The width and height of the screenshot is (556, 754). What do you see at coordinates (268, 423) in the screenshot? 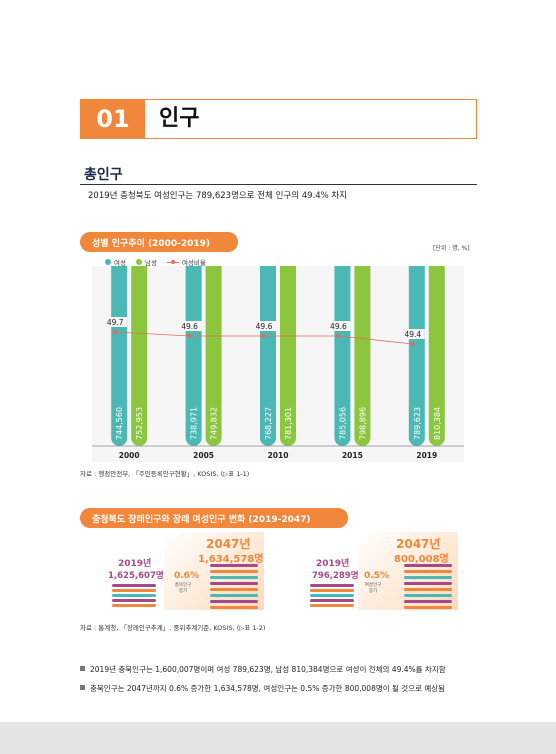
I see `female-bar-label: 768,227` at bounding box center [268, 423].